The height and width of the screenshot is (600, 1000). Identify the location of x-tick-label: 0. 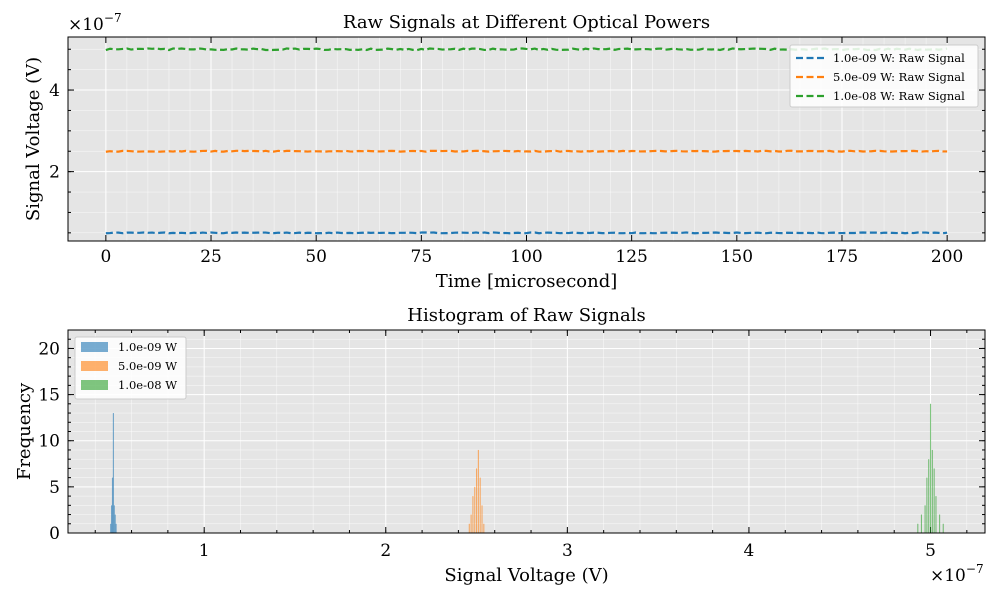
(105, 257).